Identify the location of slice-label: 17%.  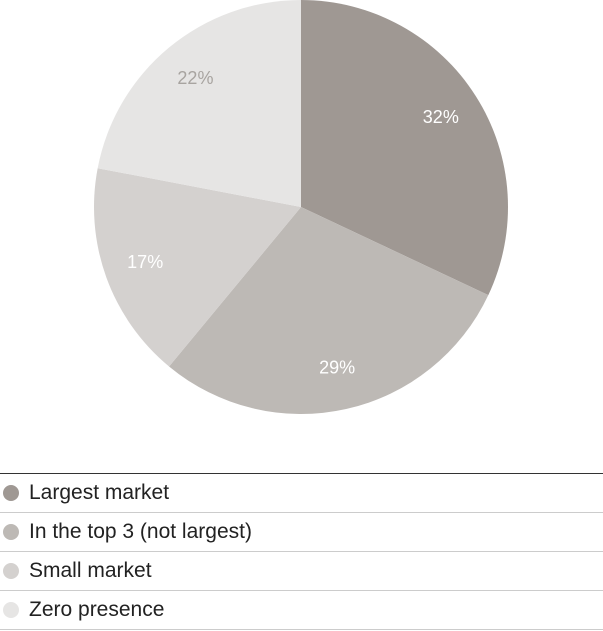
(145, 262).